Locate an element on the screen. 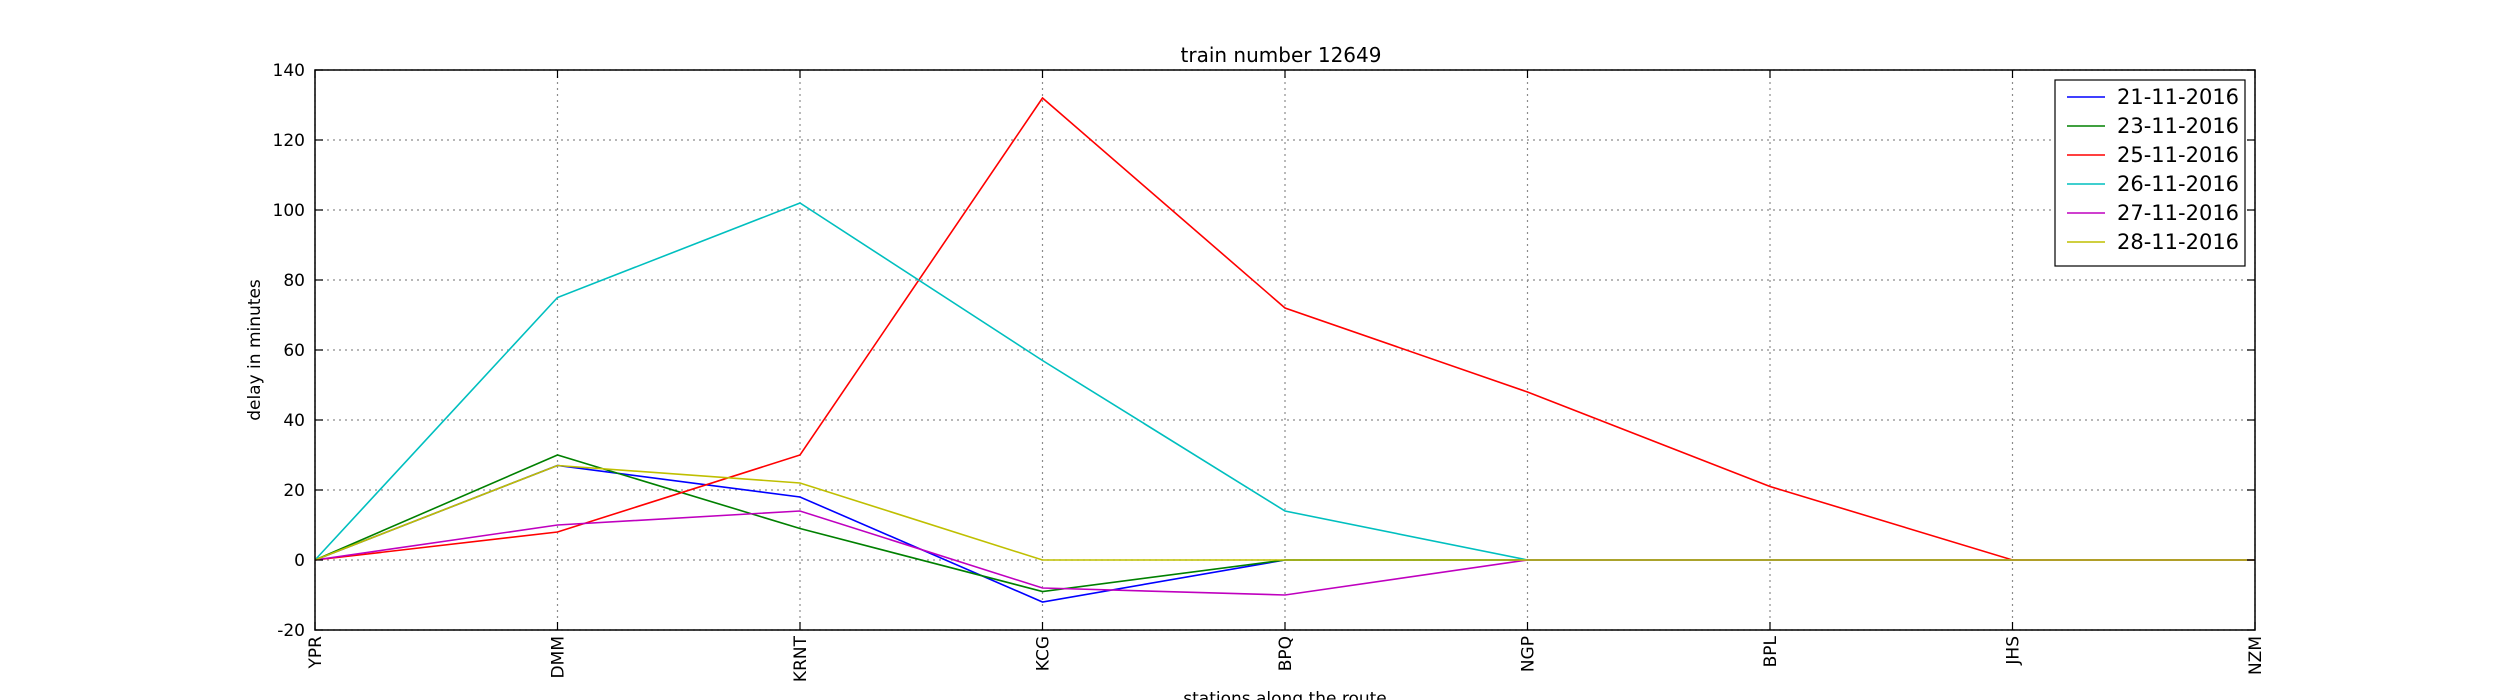 Image resolution: width=2500 pixels, height=700 pixels. y-tick-label: 20 is located at coordinates (294, 491).